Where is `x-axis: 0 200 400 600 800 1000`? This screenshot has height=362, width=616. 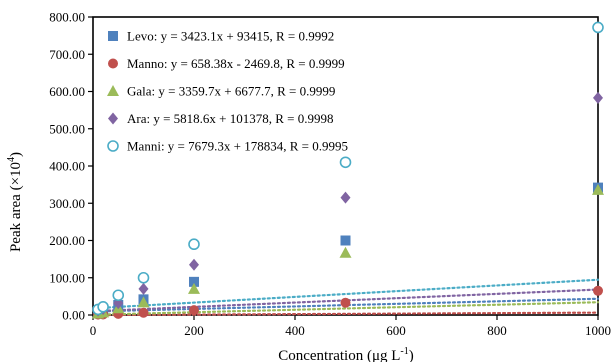 x-axis: 0 200 400 600 800 1000 is located at coordinates (350, 326).